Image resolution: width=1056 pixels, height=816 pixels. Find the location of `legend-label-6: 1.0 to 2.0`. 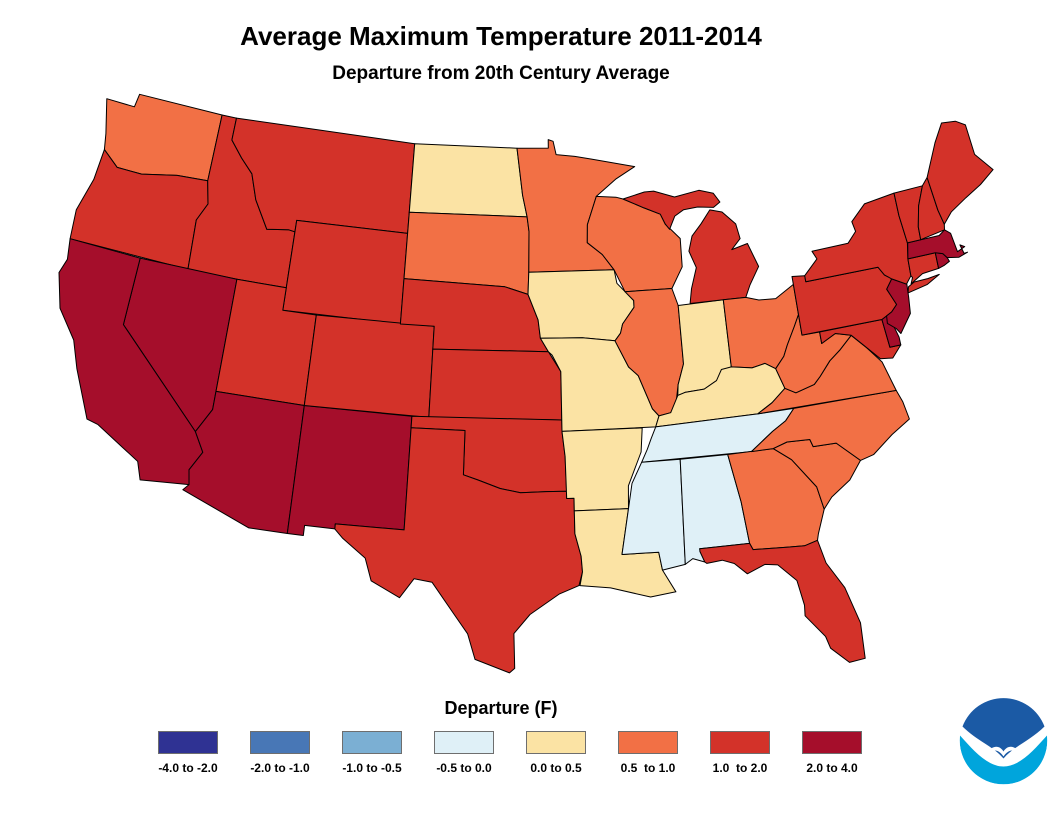

legend-label-6: 1.0 to 2.0 is located at coordinates (740, 768).